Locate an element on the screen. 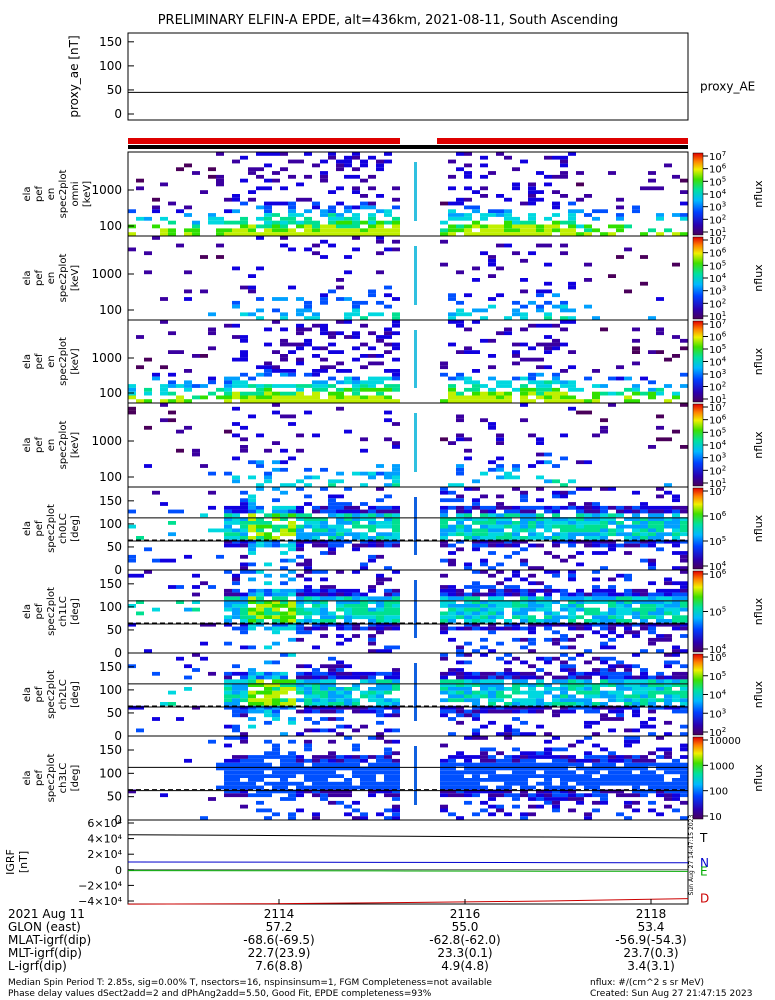  colorbar-tick-label: 10³ is located at coordinates (717, 713).